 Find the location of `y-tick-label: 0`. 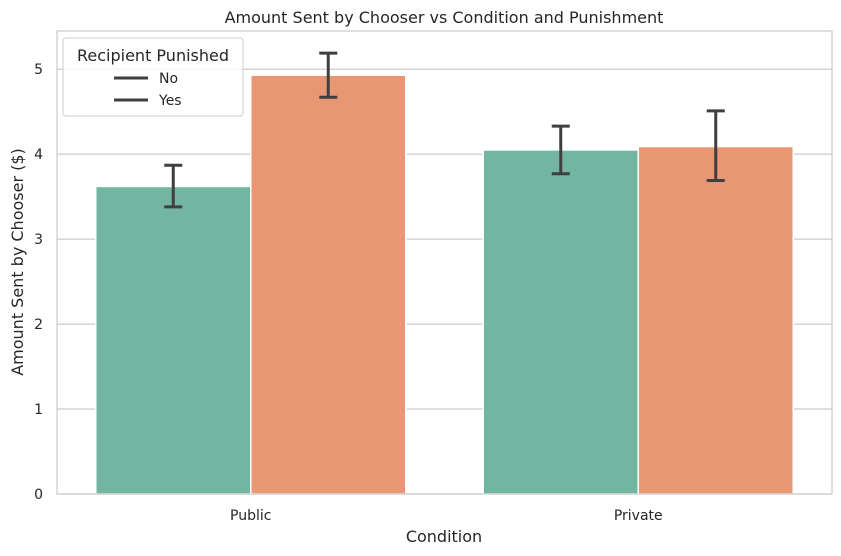

y-tick-label: 0 is located at coordinates (38, 495).